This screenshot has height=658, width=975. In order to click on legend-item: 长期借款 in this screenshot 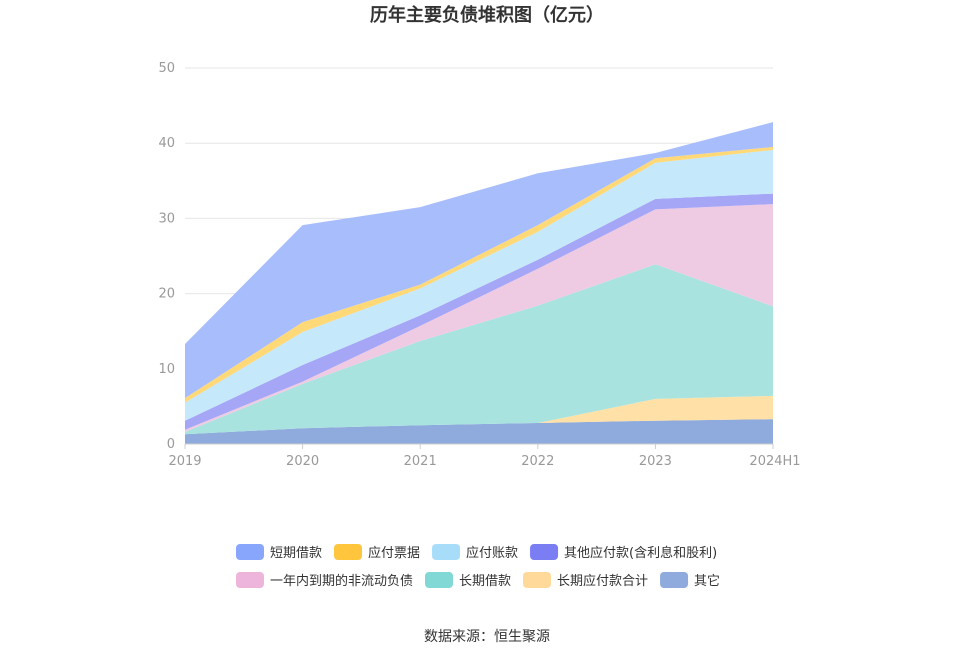, I will do `click(468, 580)`.